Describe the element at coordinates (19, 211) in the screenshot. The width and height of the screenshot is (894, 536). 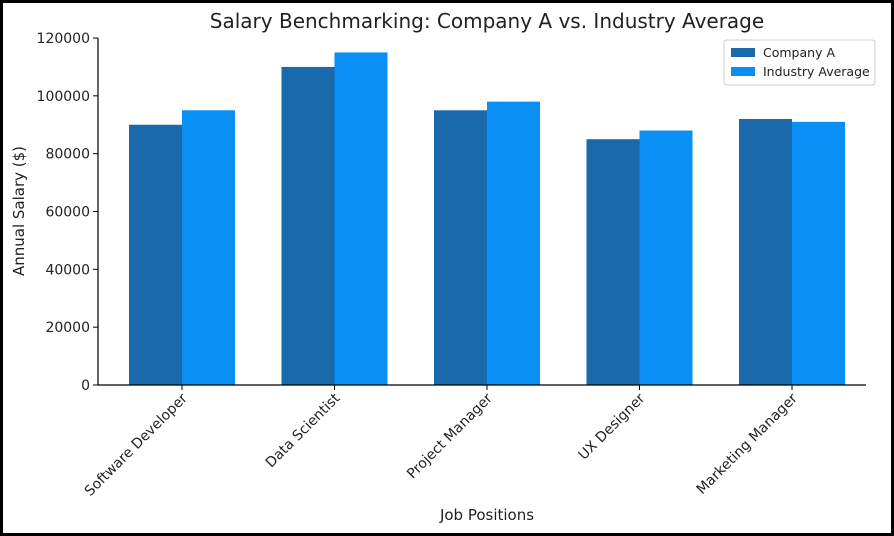
I see `y-axis-label: Annual Salary ($)` at that location.